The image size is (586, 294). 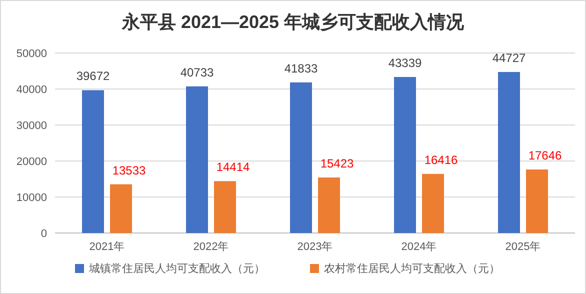 What do you see at coordinates (31, 90) in the screenshot?
I see `y-tick-label: 40000` at bounding box center [31, 90].